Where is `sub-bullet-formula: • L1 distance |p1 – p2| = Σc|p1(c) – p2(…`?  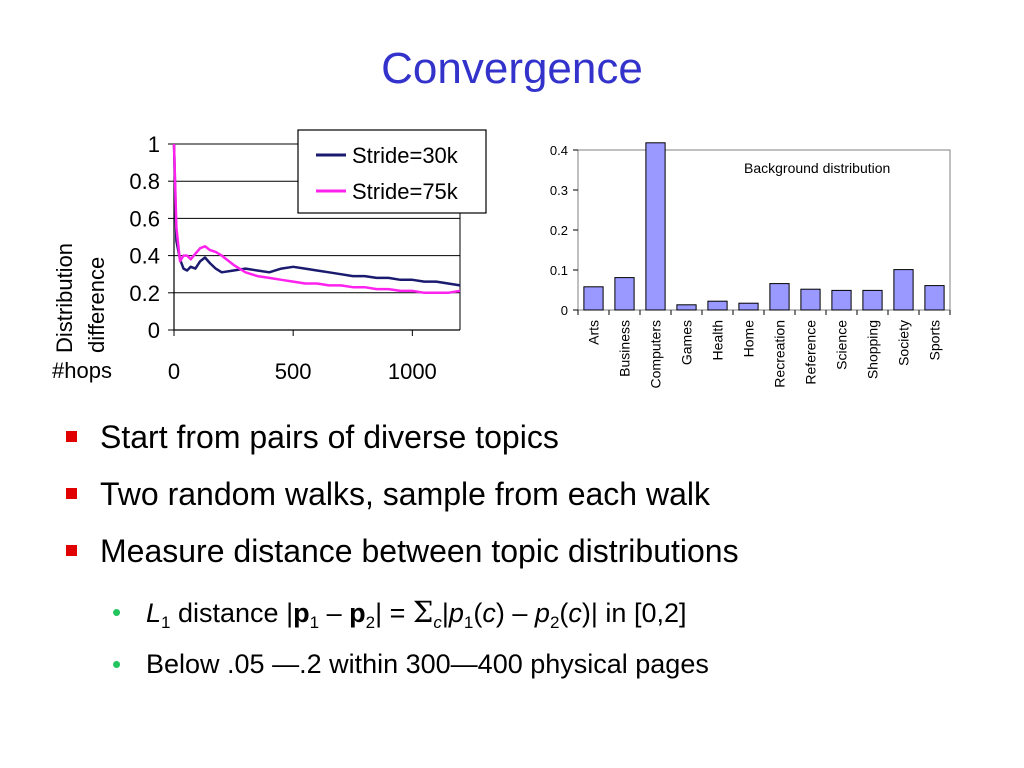 sub-bullet-formula: • L1 distance |p1 – p2| = Σc|p1(c) – p2(… is located at coordinates (550, 613).